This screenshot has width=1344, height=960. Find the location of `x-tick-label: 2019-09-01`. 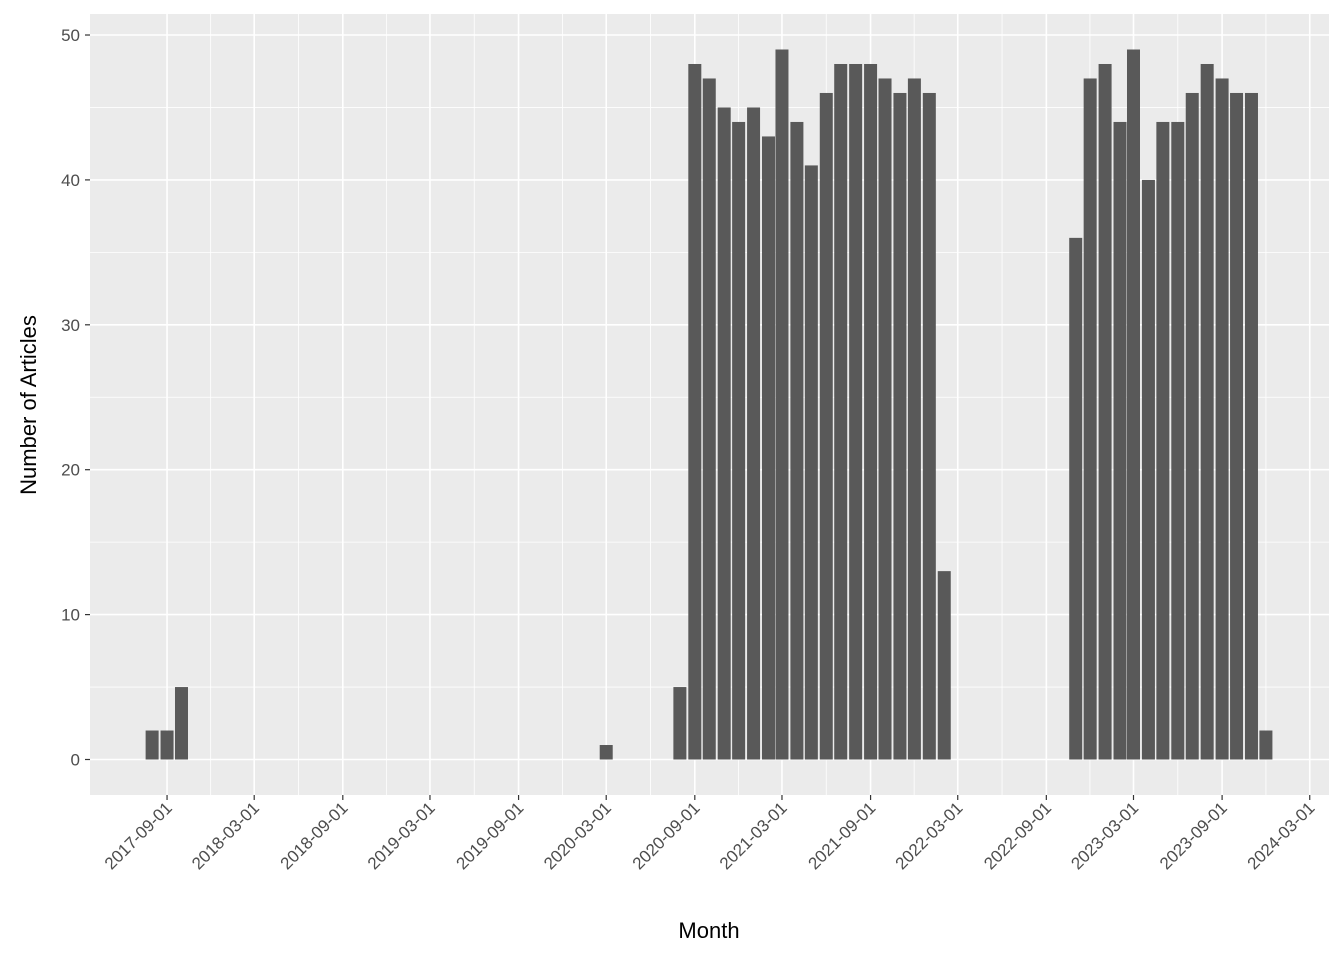

x-tick-label: 2019-09-01 is located at coordinates (489, 835).